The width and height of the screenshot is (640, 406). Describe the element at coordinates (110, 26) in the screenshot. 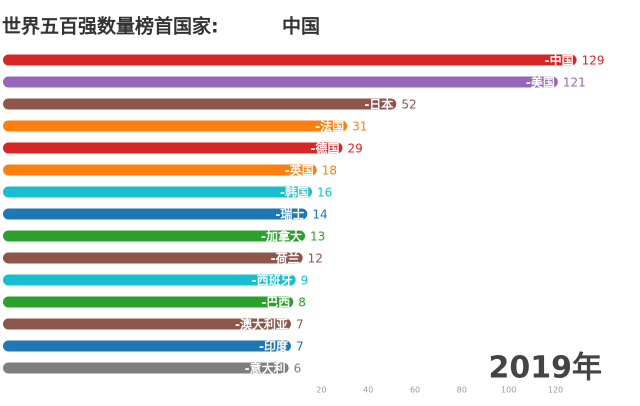

I see `chart-title: 世界五百强数量榜首国家:` at that location.